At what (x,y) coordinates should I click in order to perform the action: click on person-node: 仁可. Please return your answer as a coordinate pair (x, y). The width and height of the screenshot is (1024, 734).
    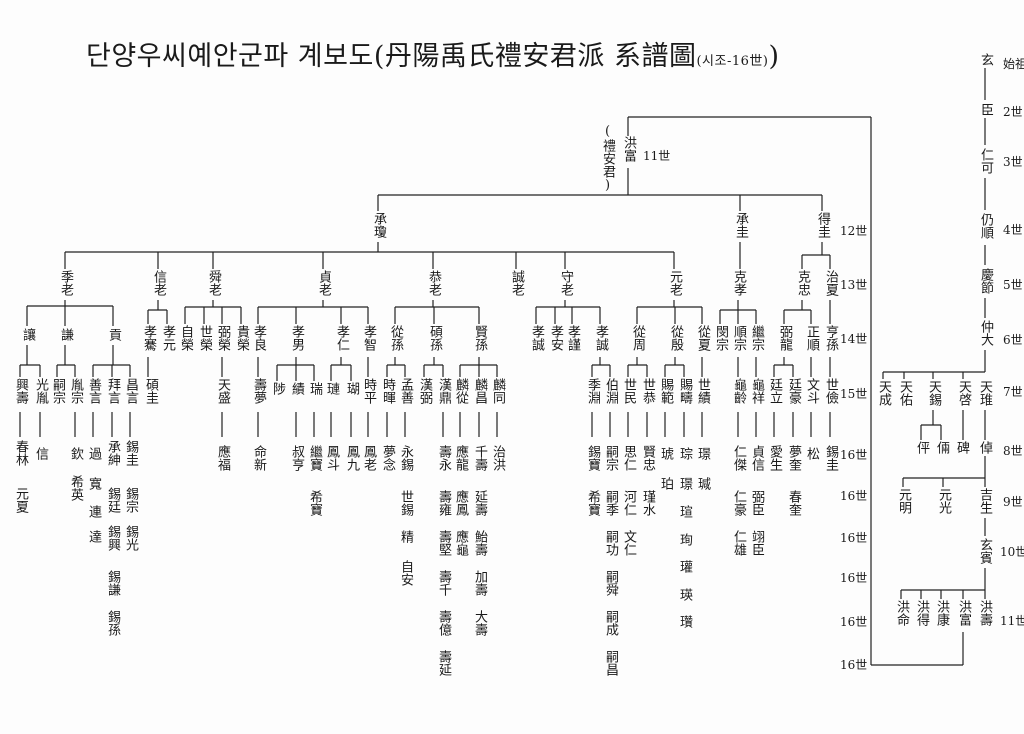
    Looking at the image, I should click on (985, 161).